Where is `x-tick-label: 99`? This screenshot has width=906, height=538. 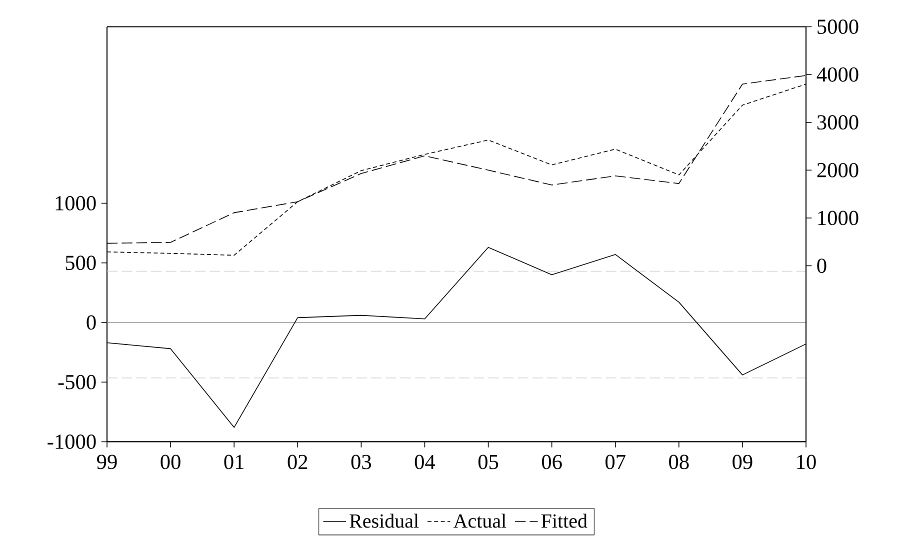
x-tick-label: 99 is located at coordinates (107, 462).